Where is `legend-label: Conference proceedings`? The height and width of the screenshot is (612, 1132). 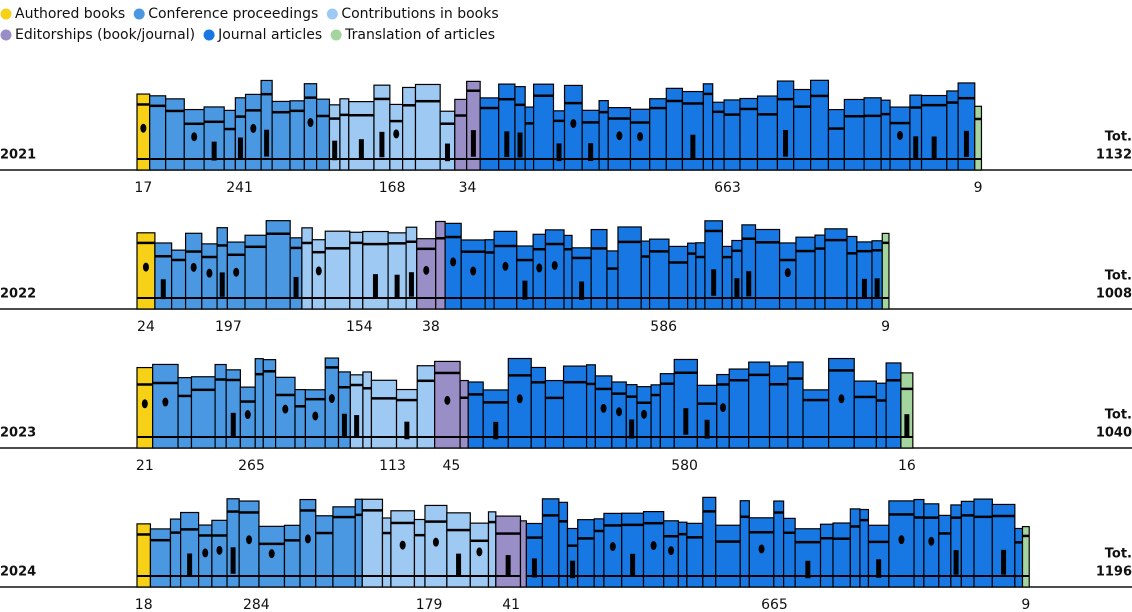 legend-label: Conference proceedings is located at coordinates (233, 14).